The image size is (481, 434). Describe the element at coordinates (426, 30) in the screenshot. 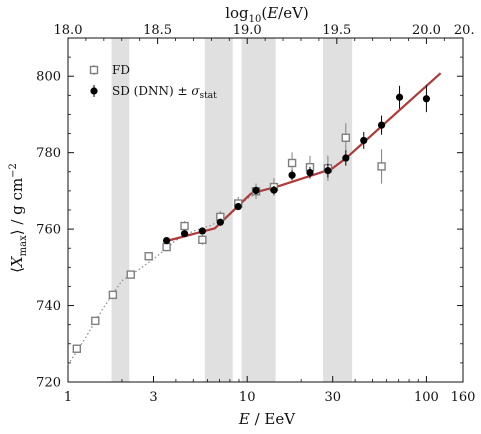

I see `x-tick-label-top: 20.0` at that location.